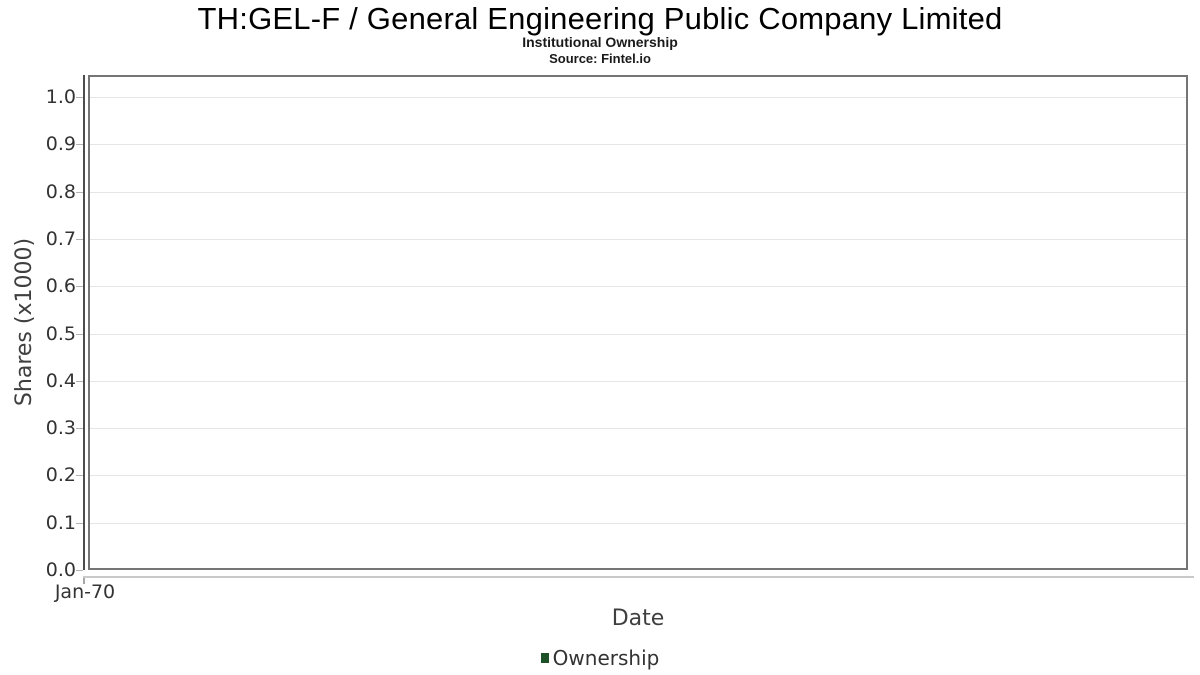 This screenshot has width=1200, height=675. Describe the element at coordinates (85, 592) in the screenshot. I see `x-axis-tick-label: Jan-70` at that location.